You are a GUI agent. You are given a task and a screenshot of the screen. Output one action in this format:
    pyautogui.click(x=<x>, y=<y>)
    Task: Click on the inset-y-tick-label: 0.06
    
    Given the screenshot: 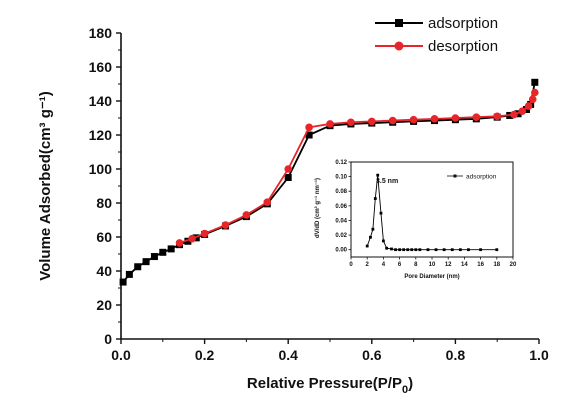 What is the action you would take?
    pyautogui.click(x=341, y=207)
    